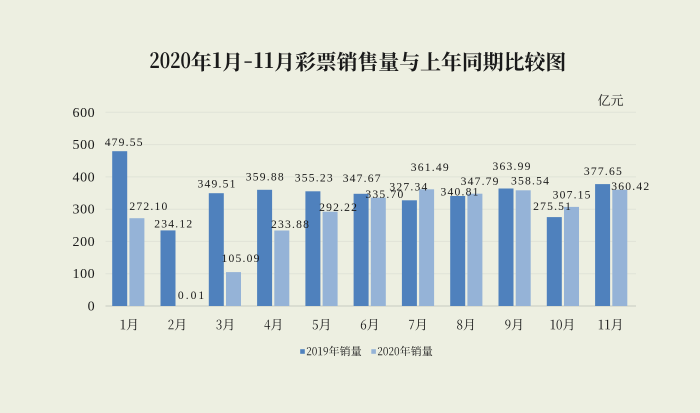 The height and width of the screenshot is (413, 700). What do you see at coordinates (603, 171) in the screenshot?
I see `svg-text: 377.65` at bounding box center [603, 171].